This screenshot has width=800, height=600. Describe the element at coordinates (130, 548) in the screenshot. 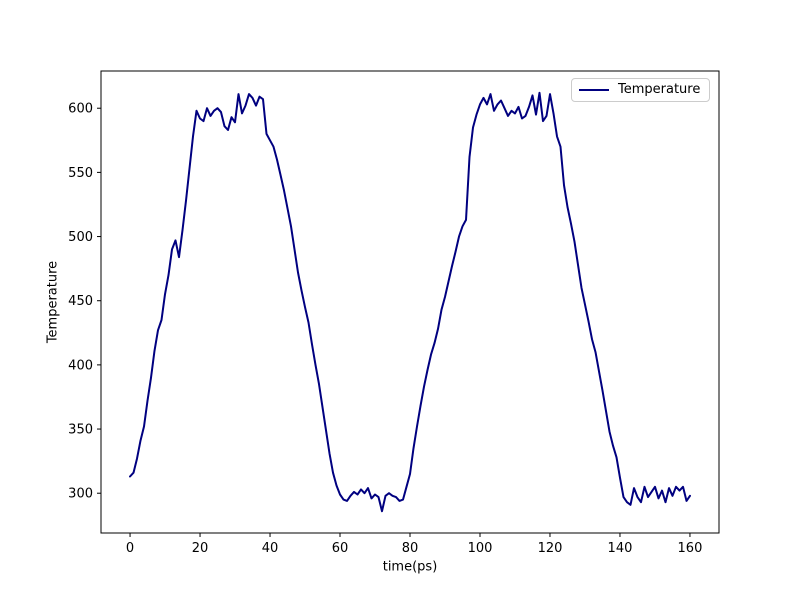

I see `x-tick-label: 0` at that location.